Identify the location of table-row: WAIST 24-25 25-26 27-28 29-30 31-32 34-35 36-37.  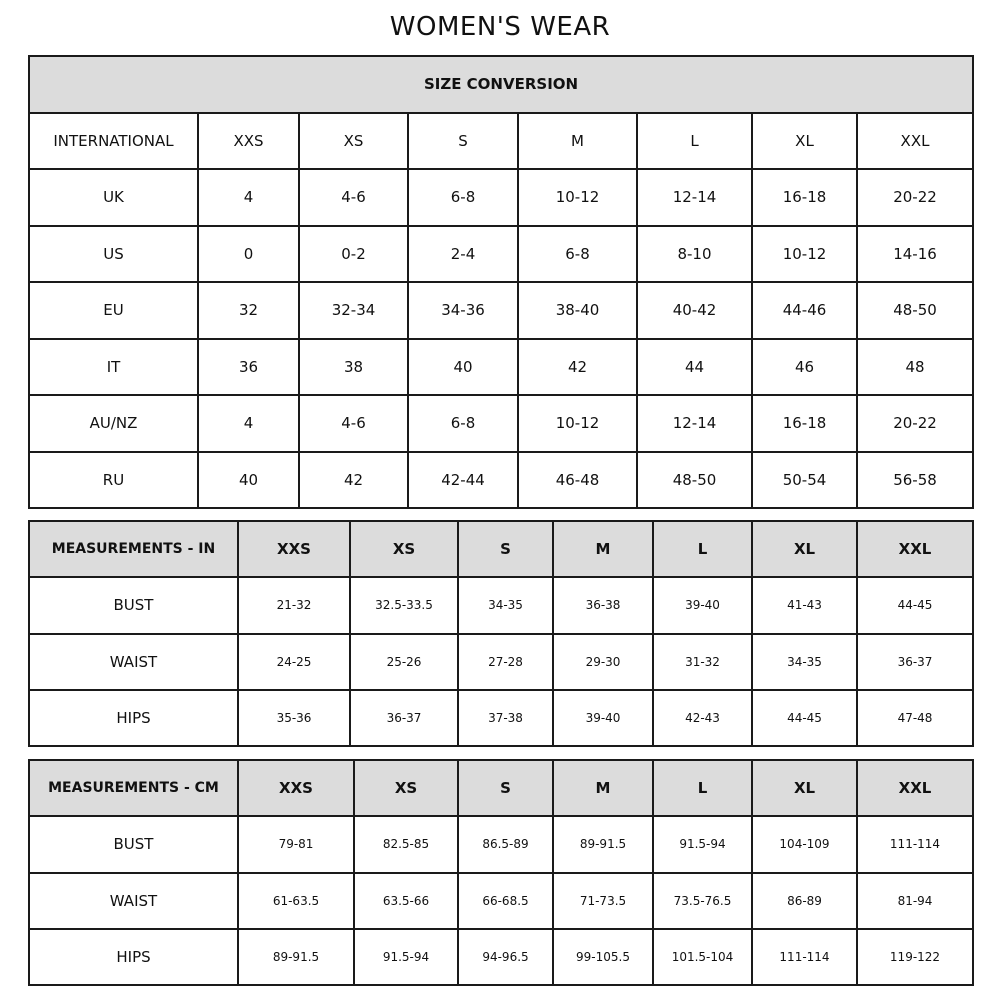
(501, 661).